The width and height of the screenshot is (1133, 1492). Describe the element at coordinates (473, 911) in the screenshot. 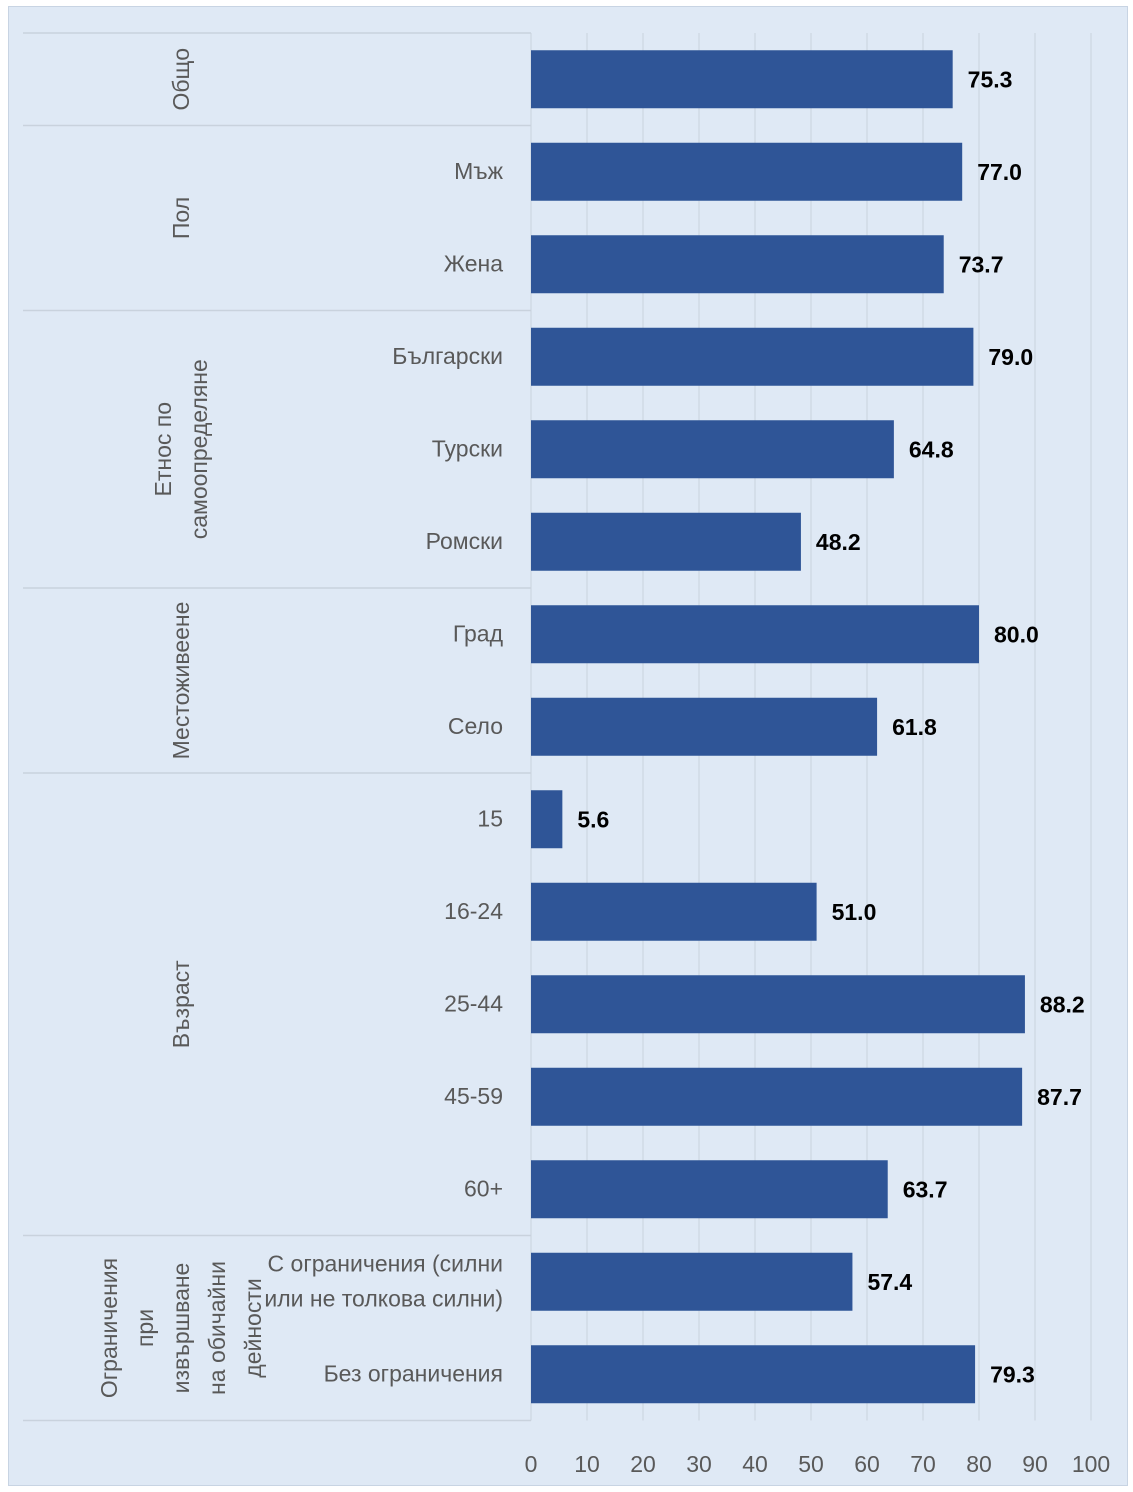

I see `category-label: 16-24` at that location.